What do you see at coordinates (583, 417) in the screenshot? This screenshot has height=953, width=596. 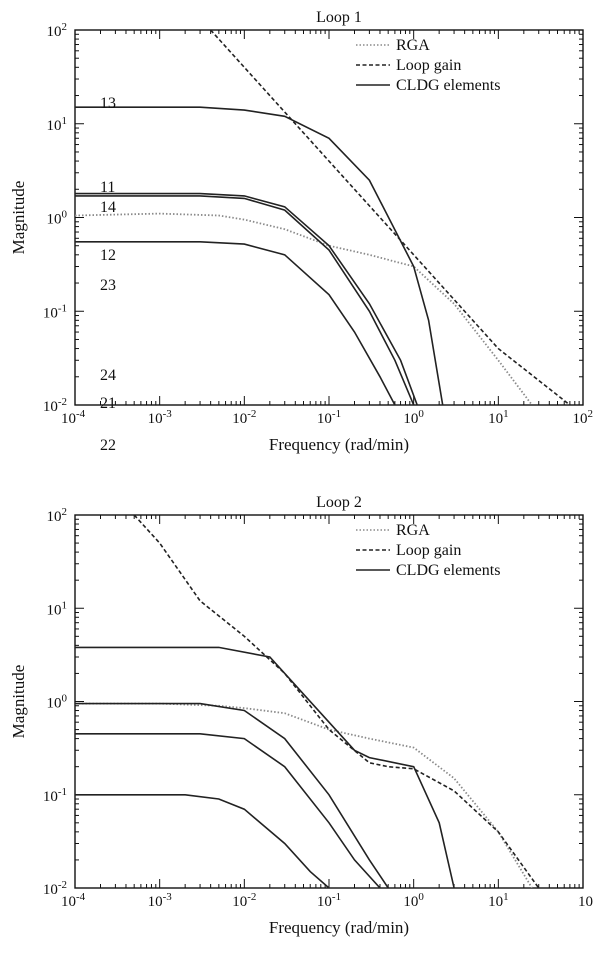 I see `x-tick-label: 10²` at bounding box center [583, 417].